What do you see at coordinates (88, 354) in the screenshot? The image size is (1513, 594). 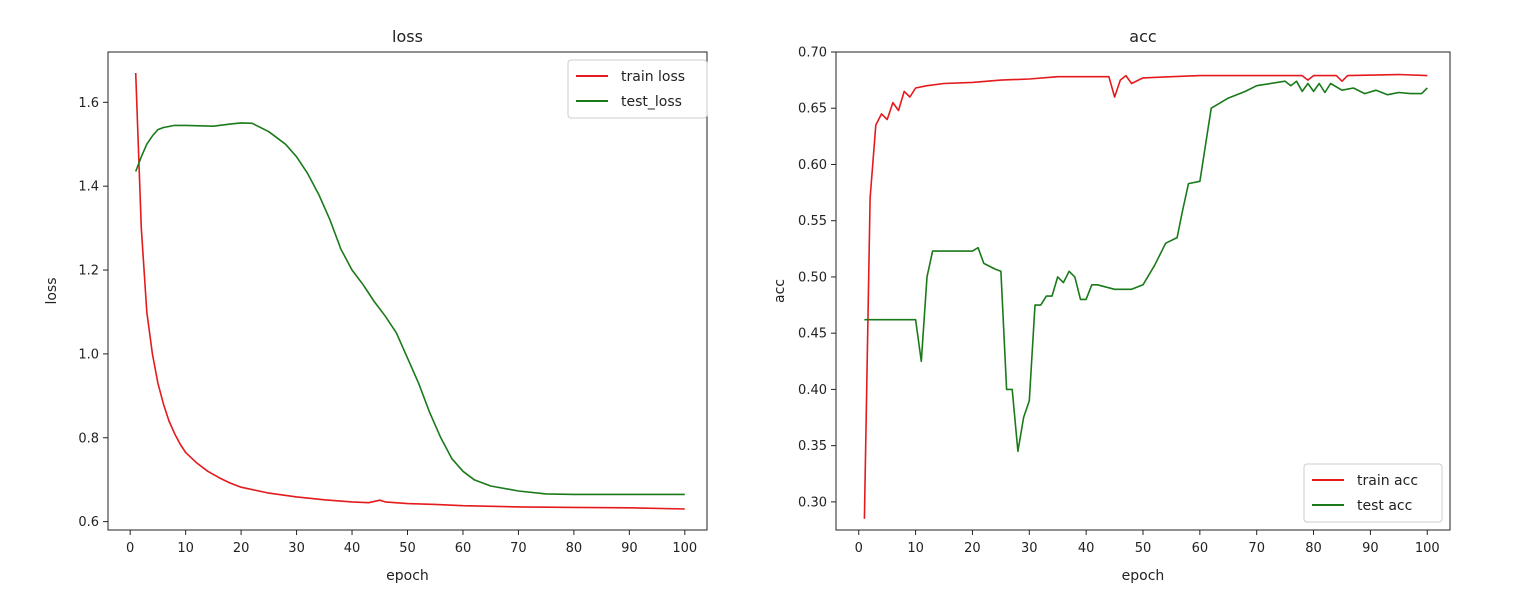 I see `y-tick-label: 1.0` at bounding box center [88, 354].